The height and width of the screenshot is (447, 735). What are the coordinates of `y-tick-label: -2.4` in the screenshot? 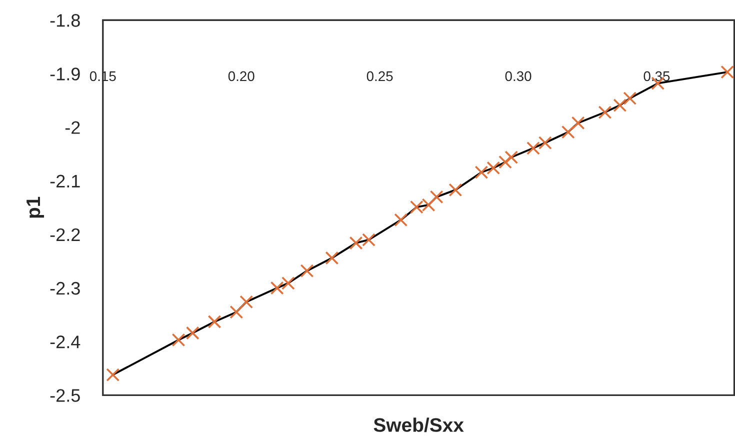 It's located at (65, 342).